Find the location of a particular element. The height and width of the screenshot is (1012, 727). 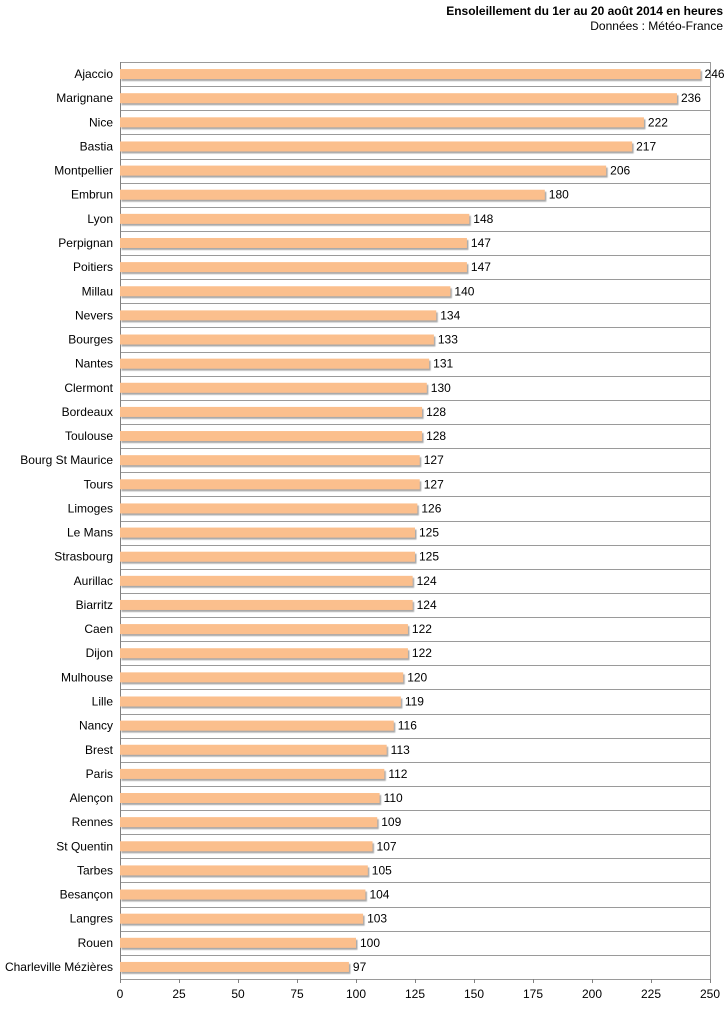

category-label: Charleville Mézières is located at coordinates (59, 967).